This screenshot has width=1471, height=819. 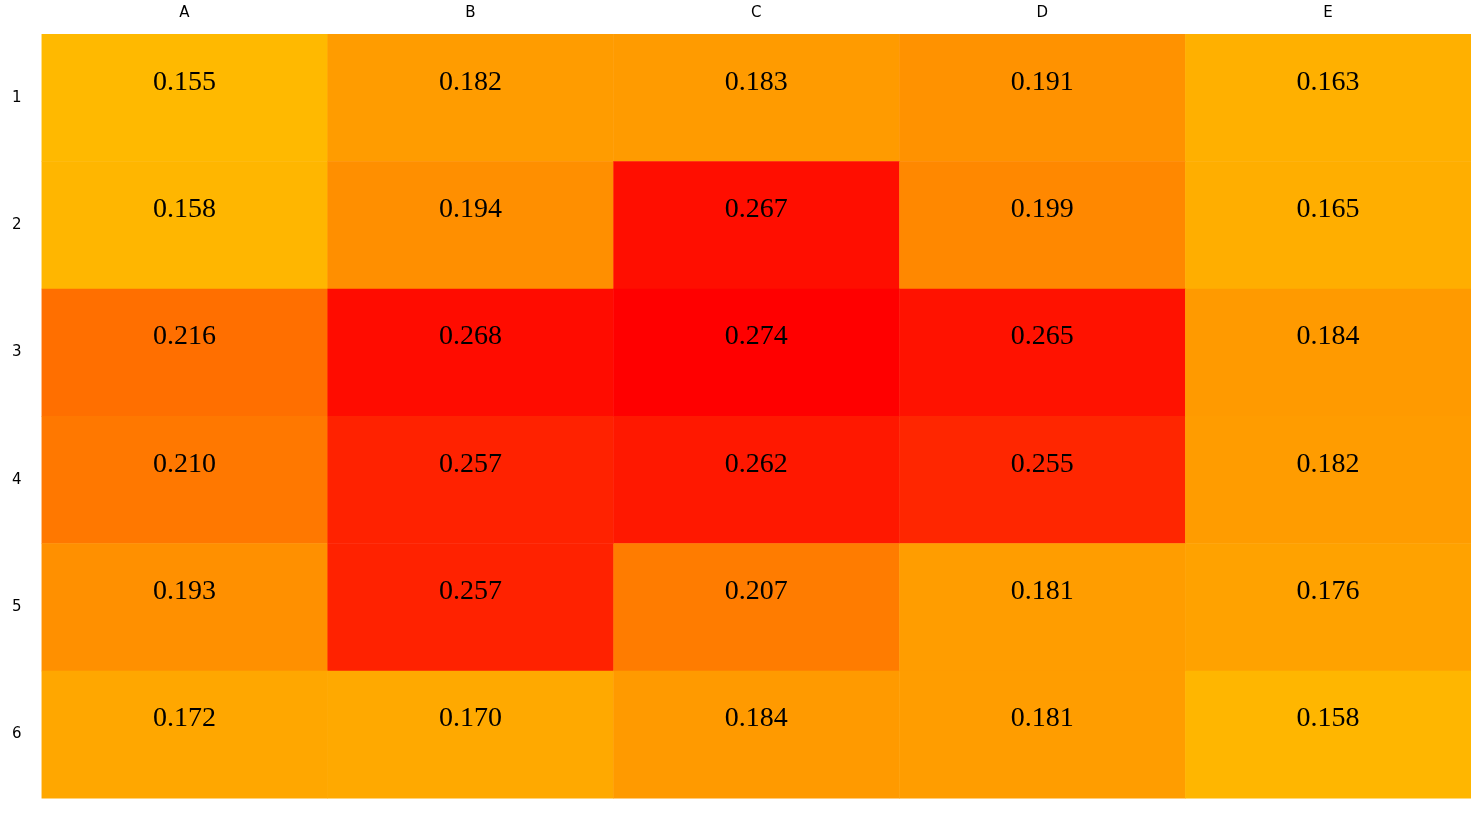 I want to click on data-label: 0.210, so click(x=184, y=462).